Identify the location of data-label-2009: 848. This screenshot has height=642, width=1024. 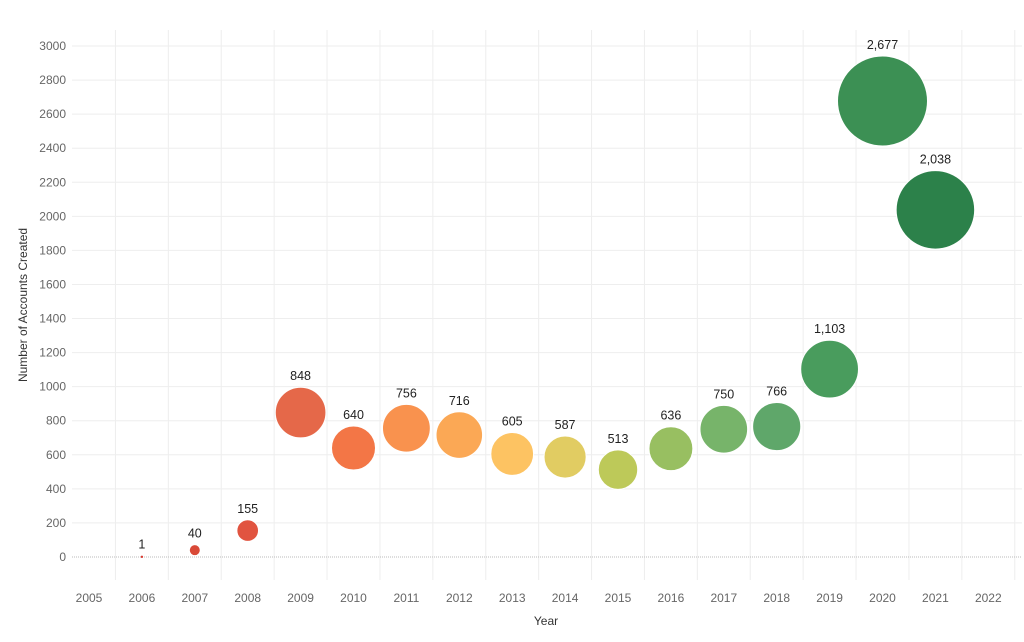
(300, 376).